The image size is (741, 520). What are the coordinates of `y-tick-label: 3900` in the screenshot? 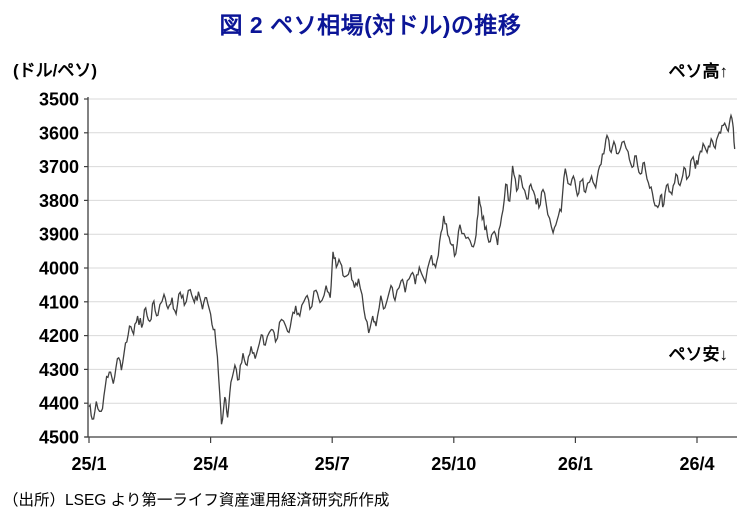 It's located at (59, 235).